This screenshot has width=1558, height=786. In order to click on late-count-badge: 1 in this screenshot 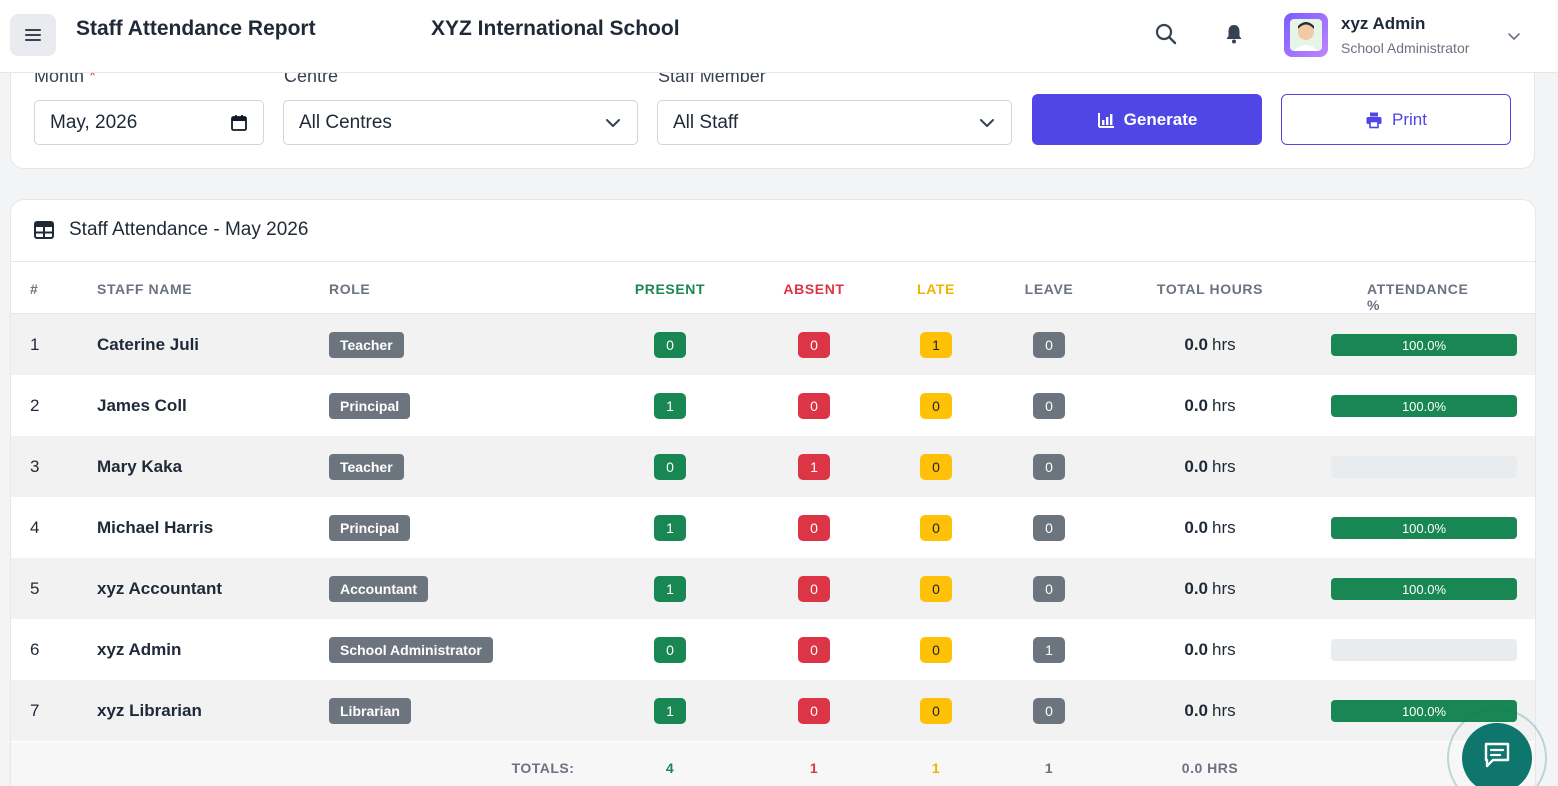, I will do `click(936, 344)`.